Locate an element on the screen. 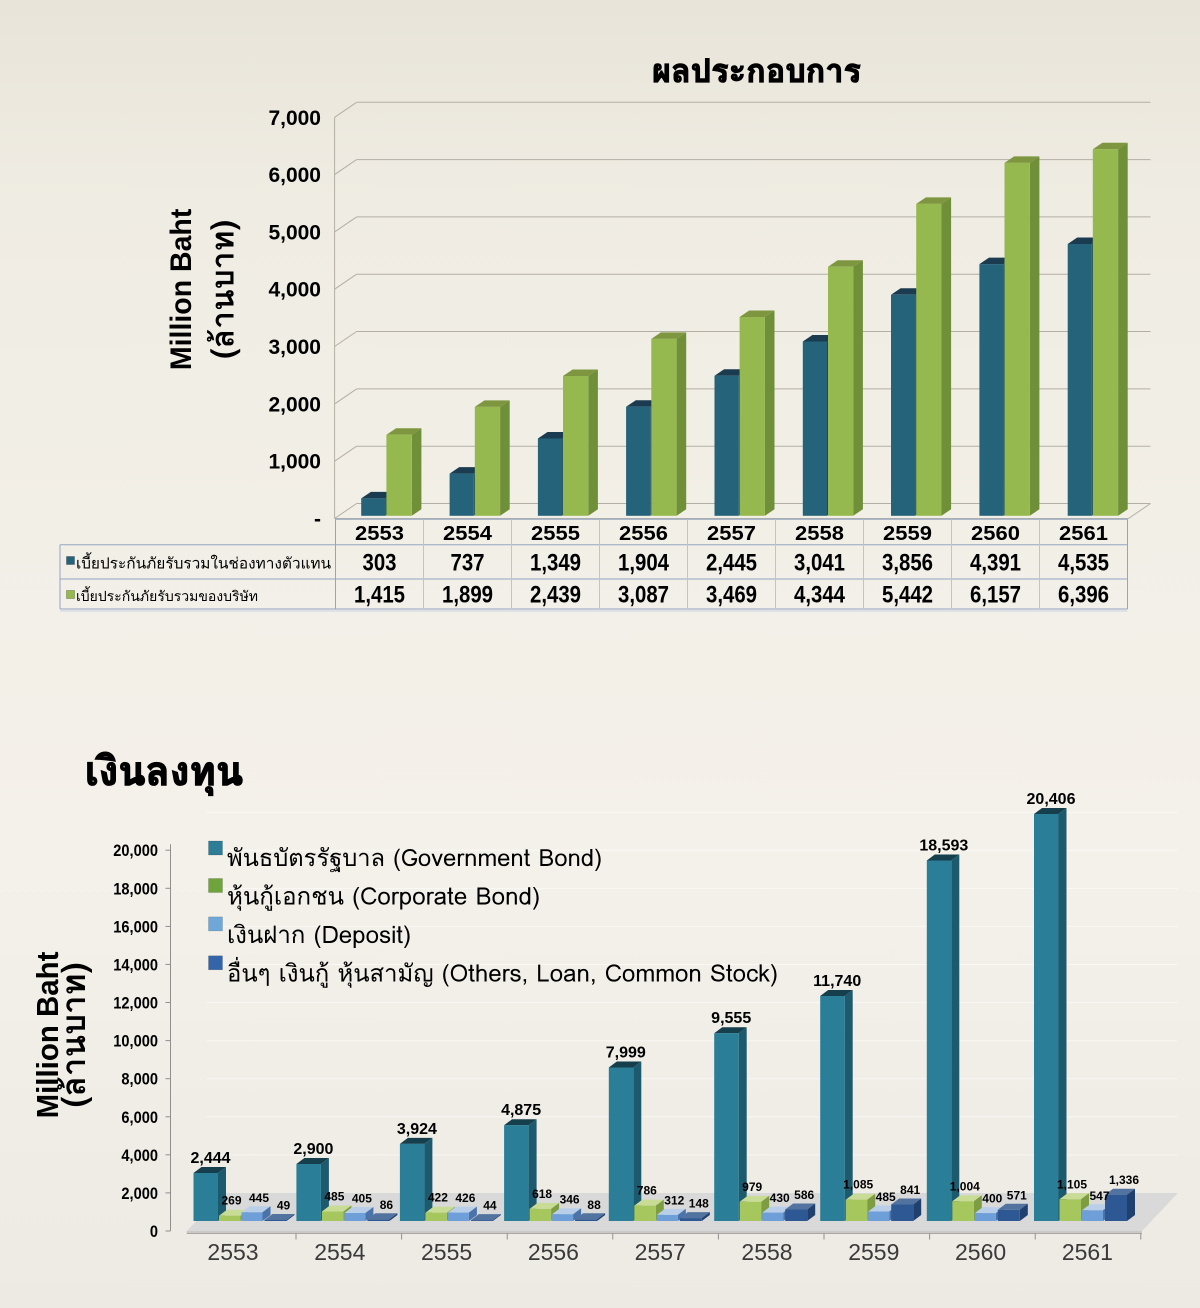  svg-text: 547 is located at coordinates (1099, 1196).